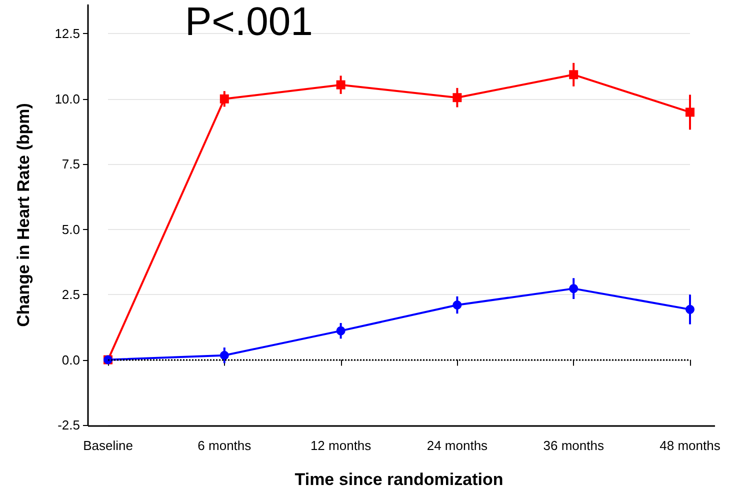  What do you see at coordinates (457, 445) in the screenshot?
I see `x-tick-label: 24 months` at bounding box center [457, 445].